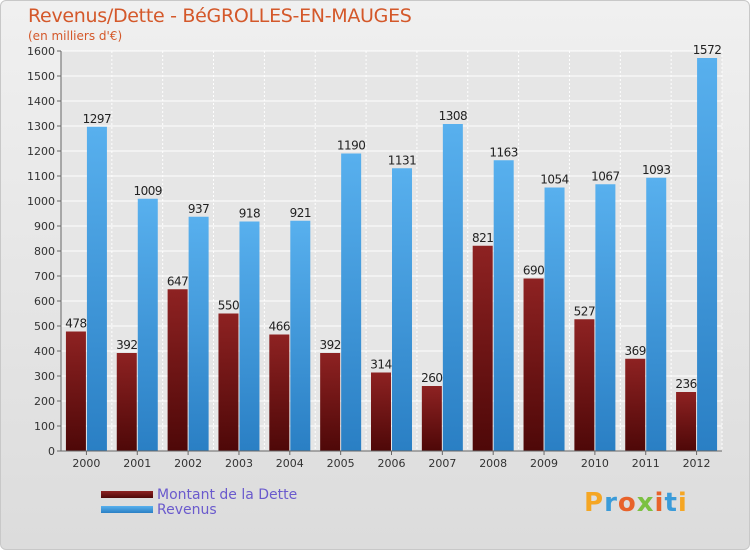 Image resolution: width=750 pixels, height=550 pixels. I want to click on data-label: 550, so click(228, 306).